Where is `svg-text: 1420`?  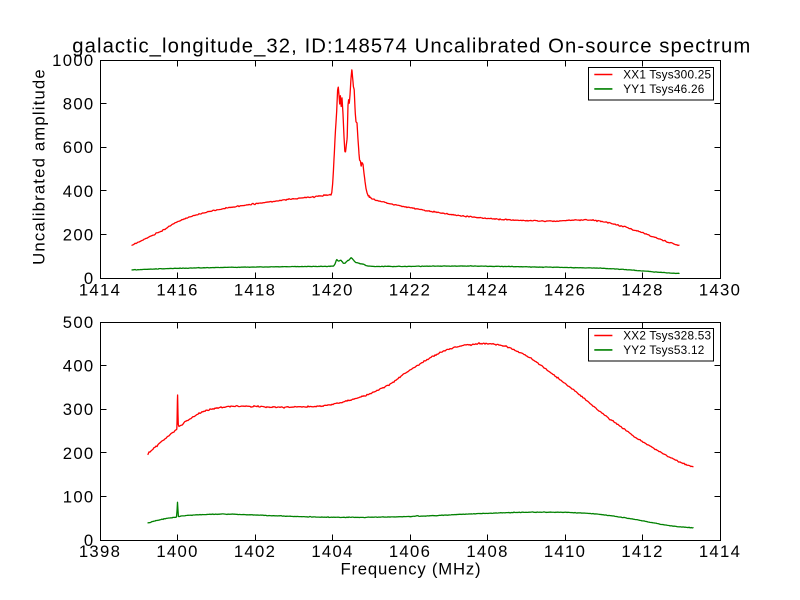 svg-text: 1420 is located at coordinates (332, 290).